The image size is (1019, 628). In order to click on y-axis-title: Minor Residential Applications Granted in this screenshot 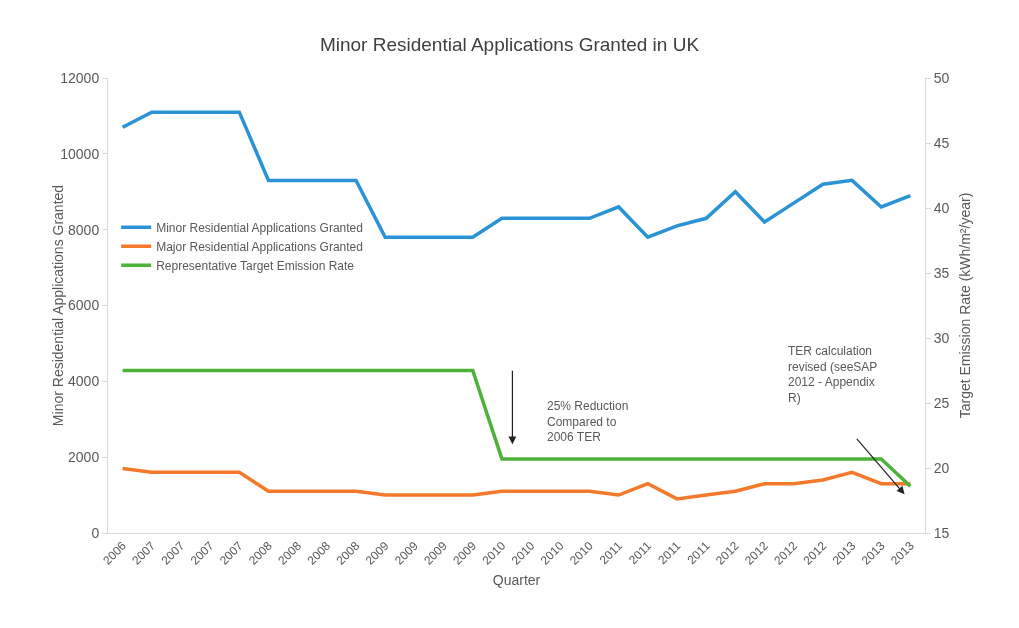, I will do `click(58, 305)`.